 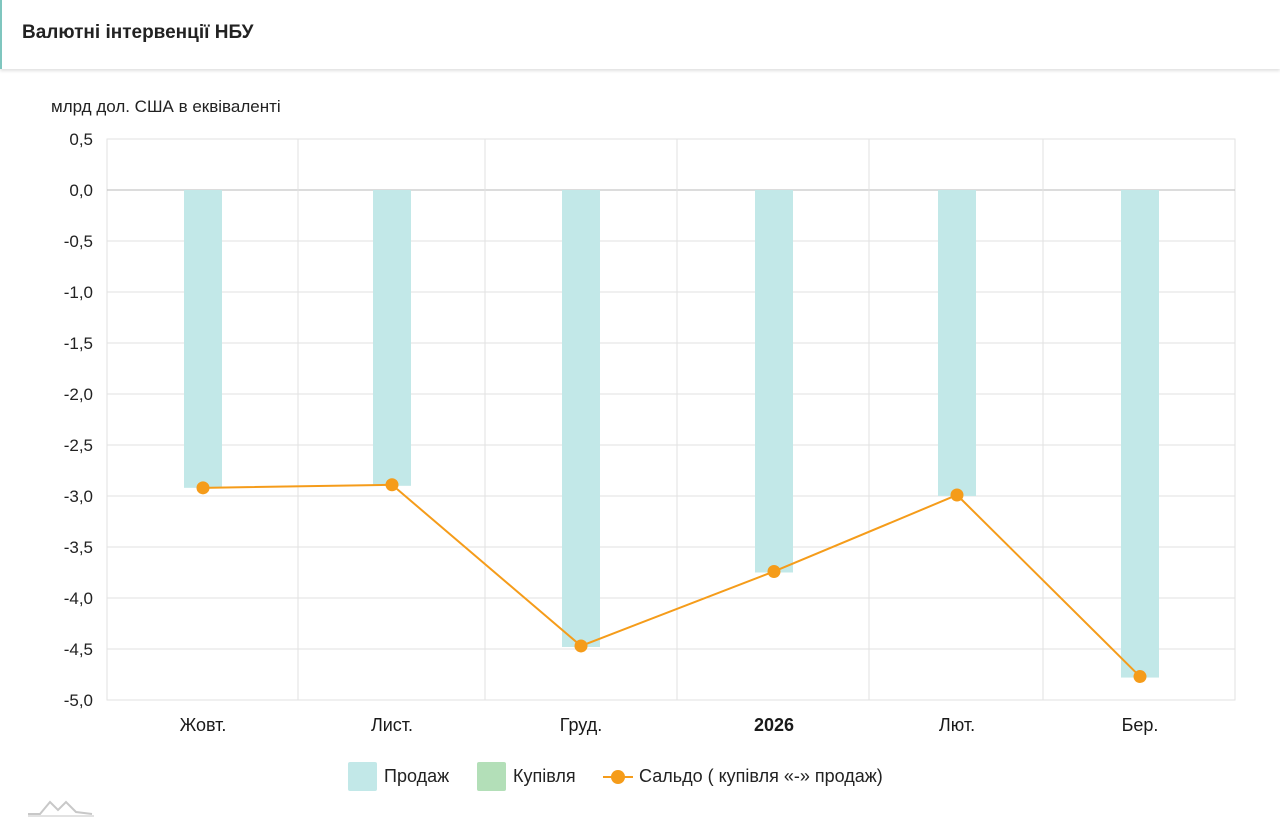 What do you see at coordinates (581, 725) in the screenshot?
I see `x-tick-label: Груд.` at bounding box center [581, 725].